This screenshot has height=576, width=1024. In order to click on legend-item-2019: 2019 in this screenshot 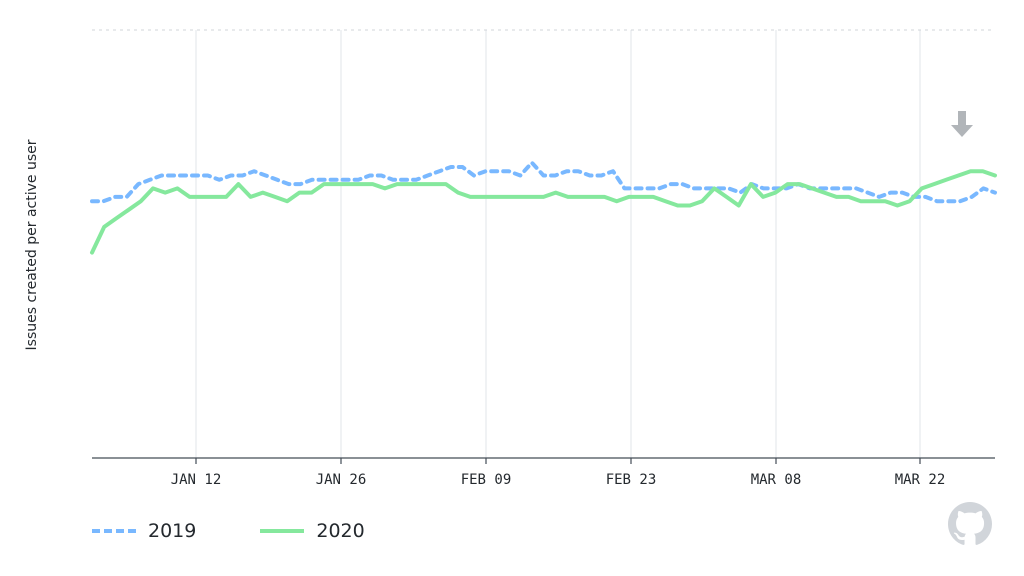, I will do `click(144, 531)`.